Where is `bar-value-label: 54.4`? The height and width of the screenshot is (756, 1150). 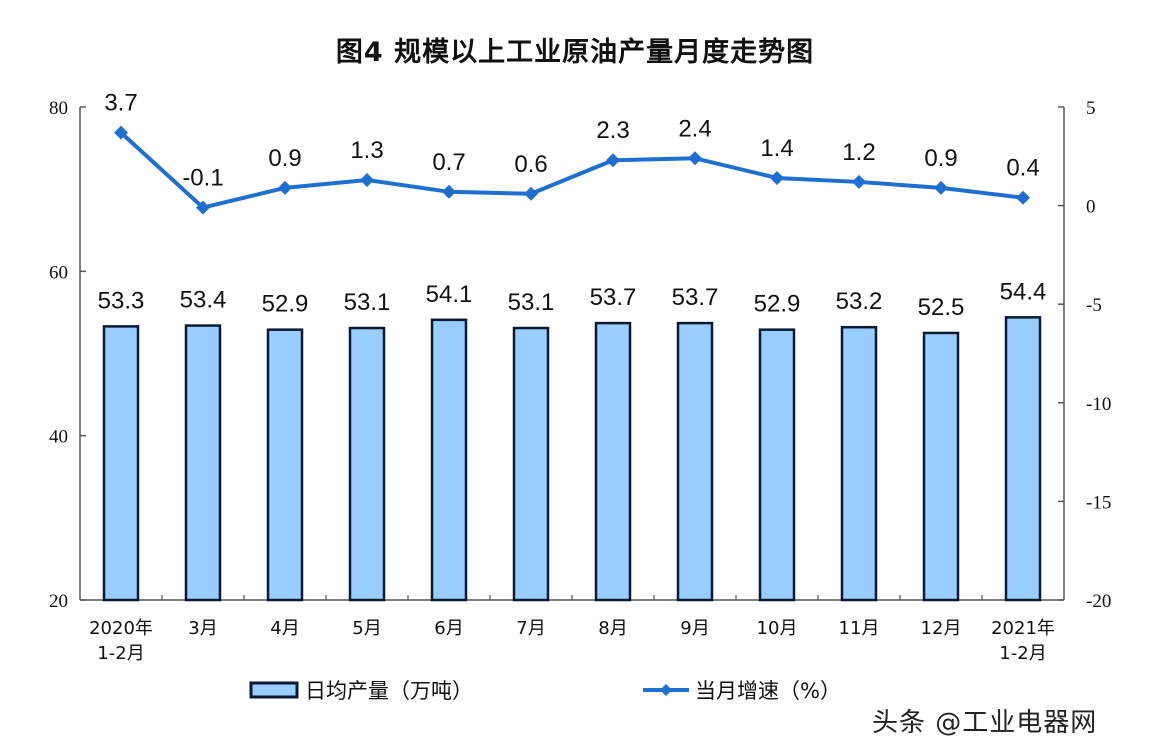
bar-value-label: 54.4 is located at coordinates (1023, 291).